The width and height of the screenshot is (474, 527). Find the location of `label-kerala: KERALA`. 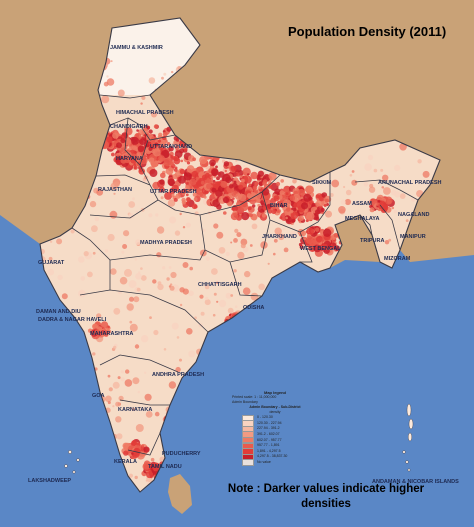

label-kerala: KERALA is located at coordinates (125, 462).